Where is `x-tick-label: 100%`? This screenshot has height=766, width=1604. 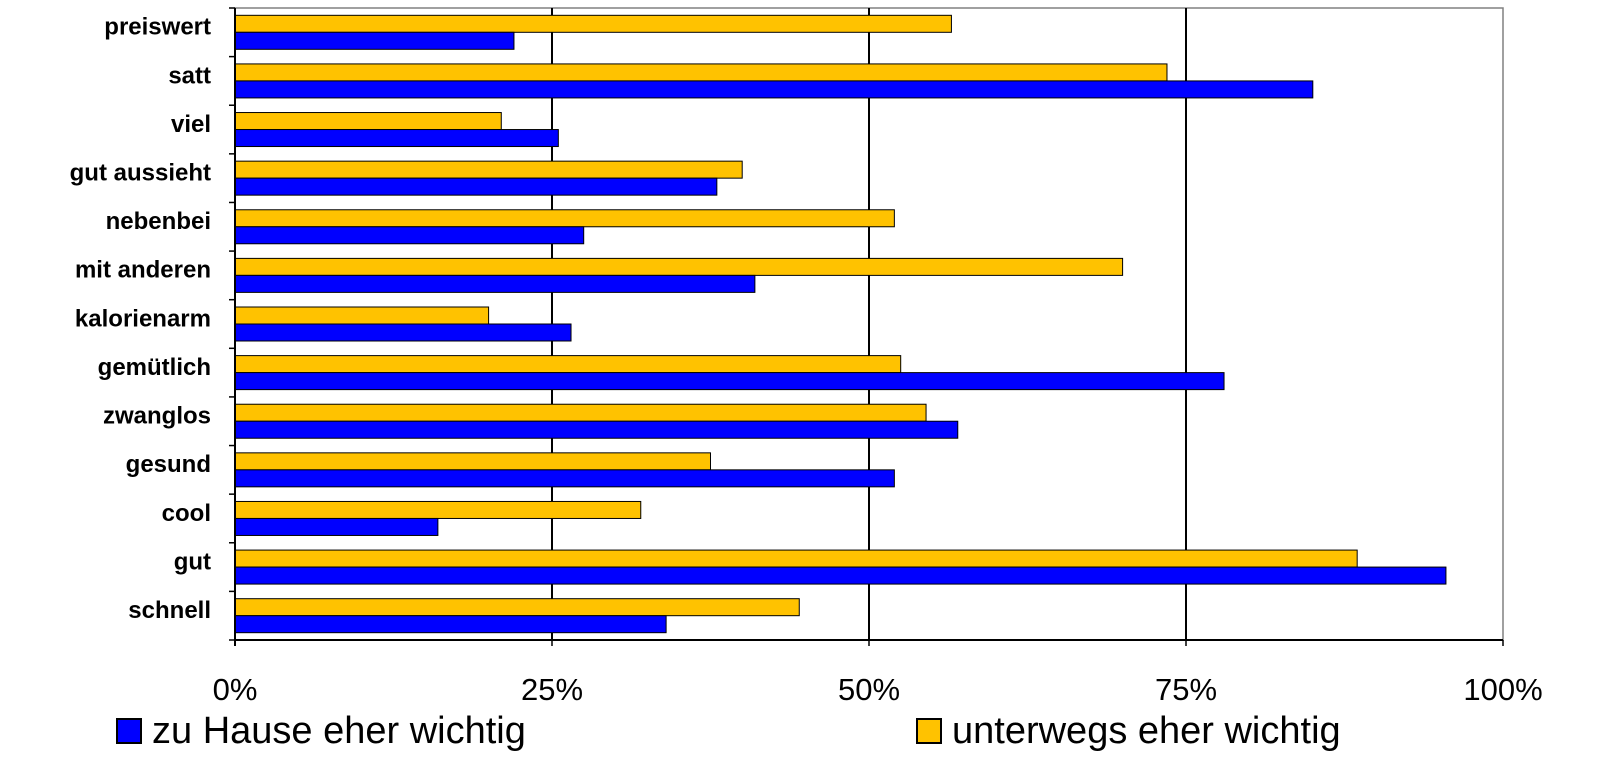
x-tick-label: 100% is located at coordinates (1502, 689).